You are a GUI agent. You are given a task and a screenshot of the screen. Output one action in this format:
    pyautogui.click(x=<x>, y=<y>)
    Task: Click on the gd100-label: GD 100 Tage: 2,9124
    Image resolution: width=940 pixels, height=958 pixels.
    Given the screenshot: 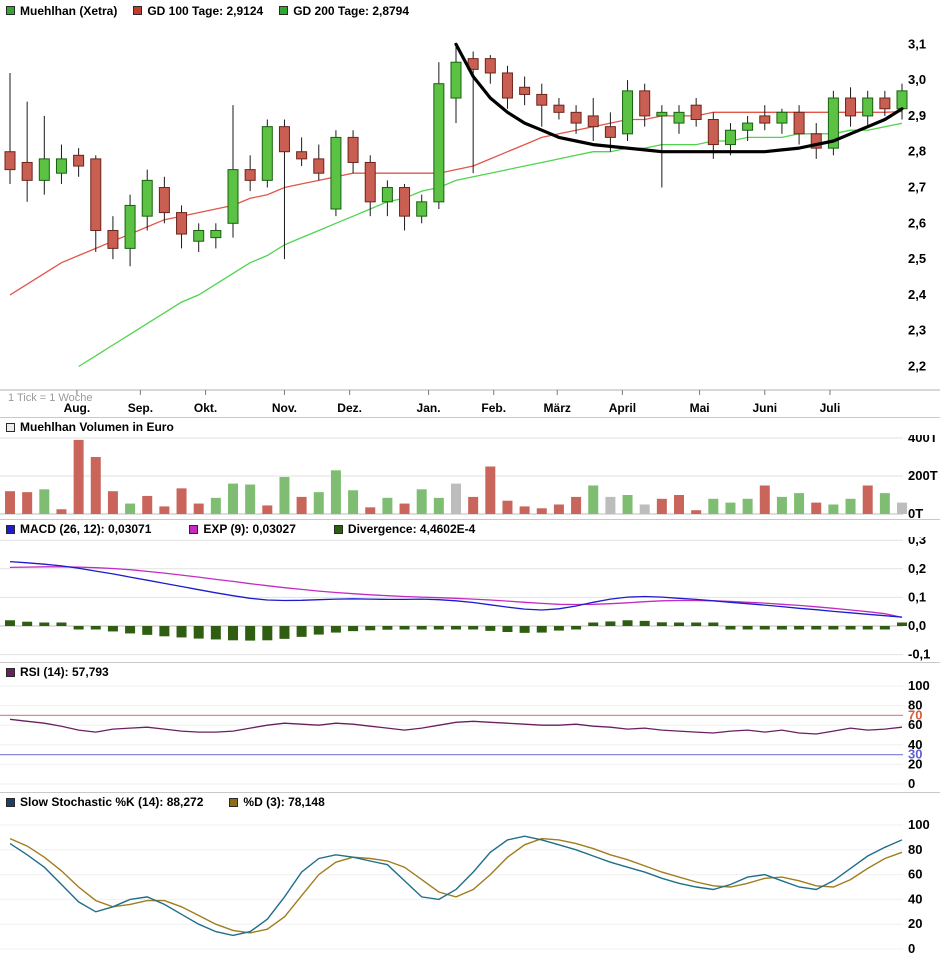 What is the action you would take?
    pyautogui.click(x=205, y=10)
    